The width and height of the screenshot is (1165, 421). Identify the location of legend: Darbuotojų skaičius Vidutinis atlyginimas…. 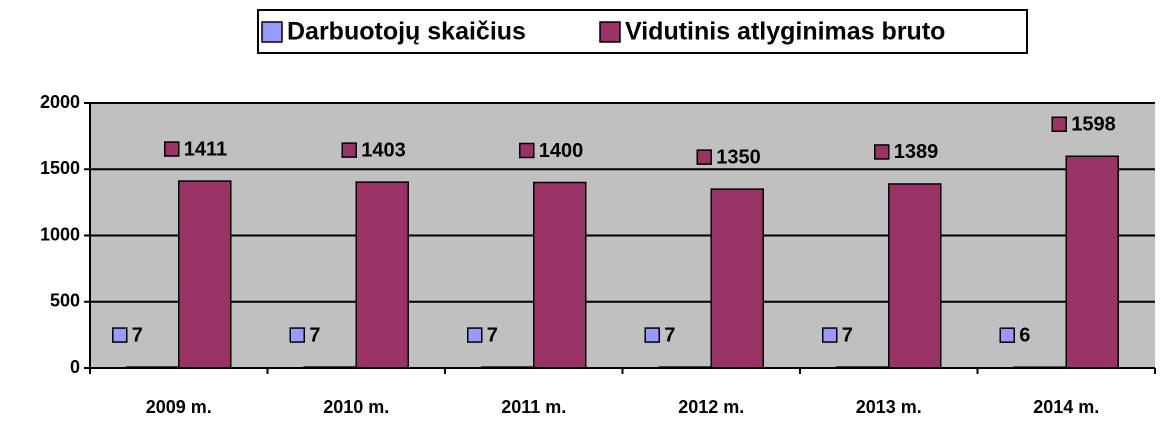
(603, 32).